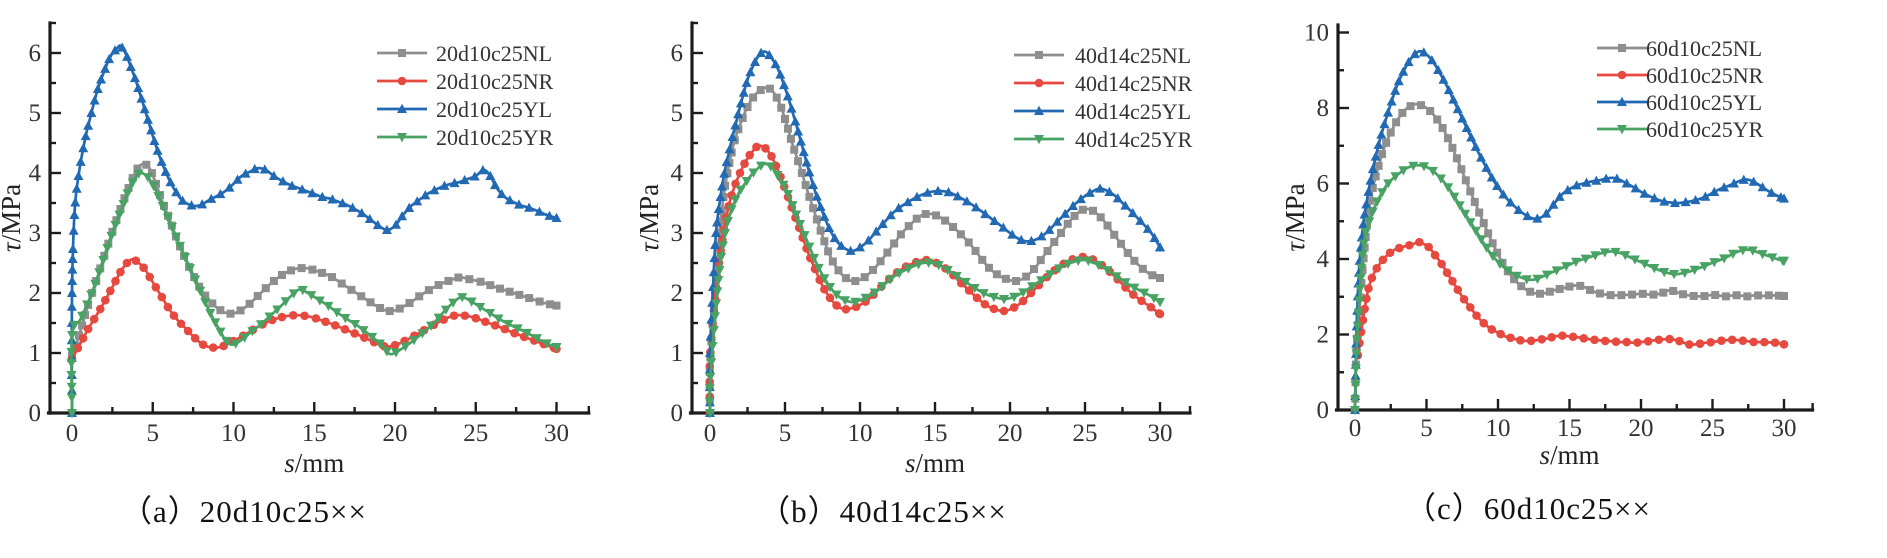 The image size is (1887, 558). I want to click on legend-marker, so click(1039, 55).